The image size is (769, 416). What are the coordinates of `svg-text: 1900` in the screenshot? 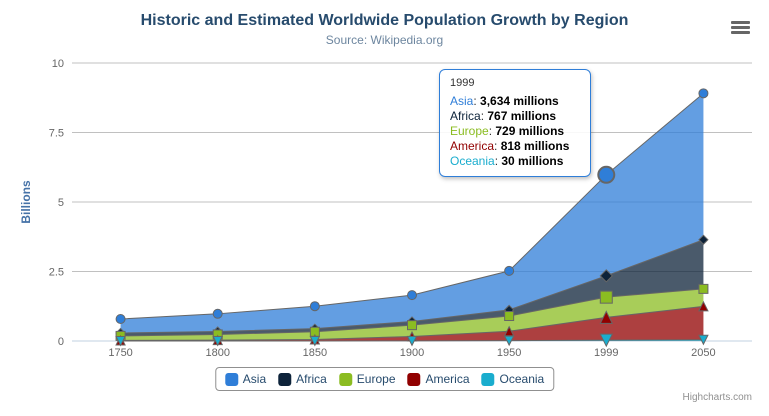 It's located at (412, 353).